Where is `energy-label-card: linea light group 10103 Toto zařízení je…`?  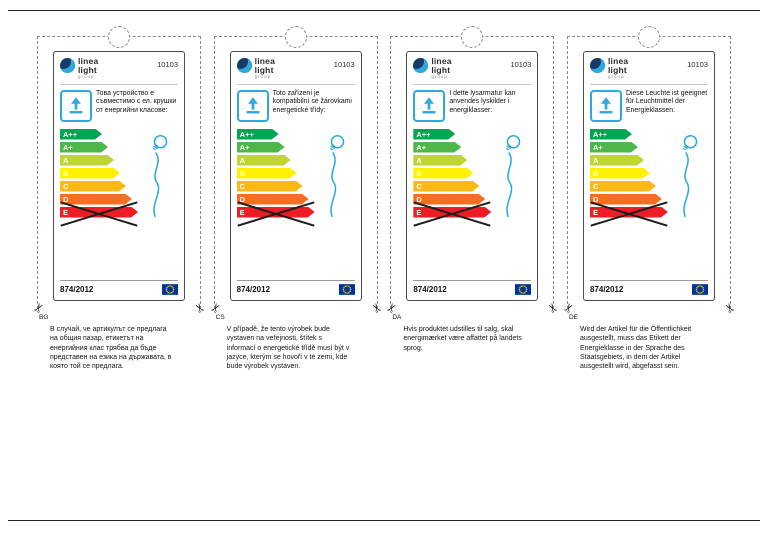 energy-label-card: linea light group 10103 Toto zařízení je… is located at coordinates (295, 176).